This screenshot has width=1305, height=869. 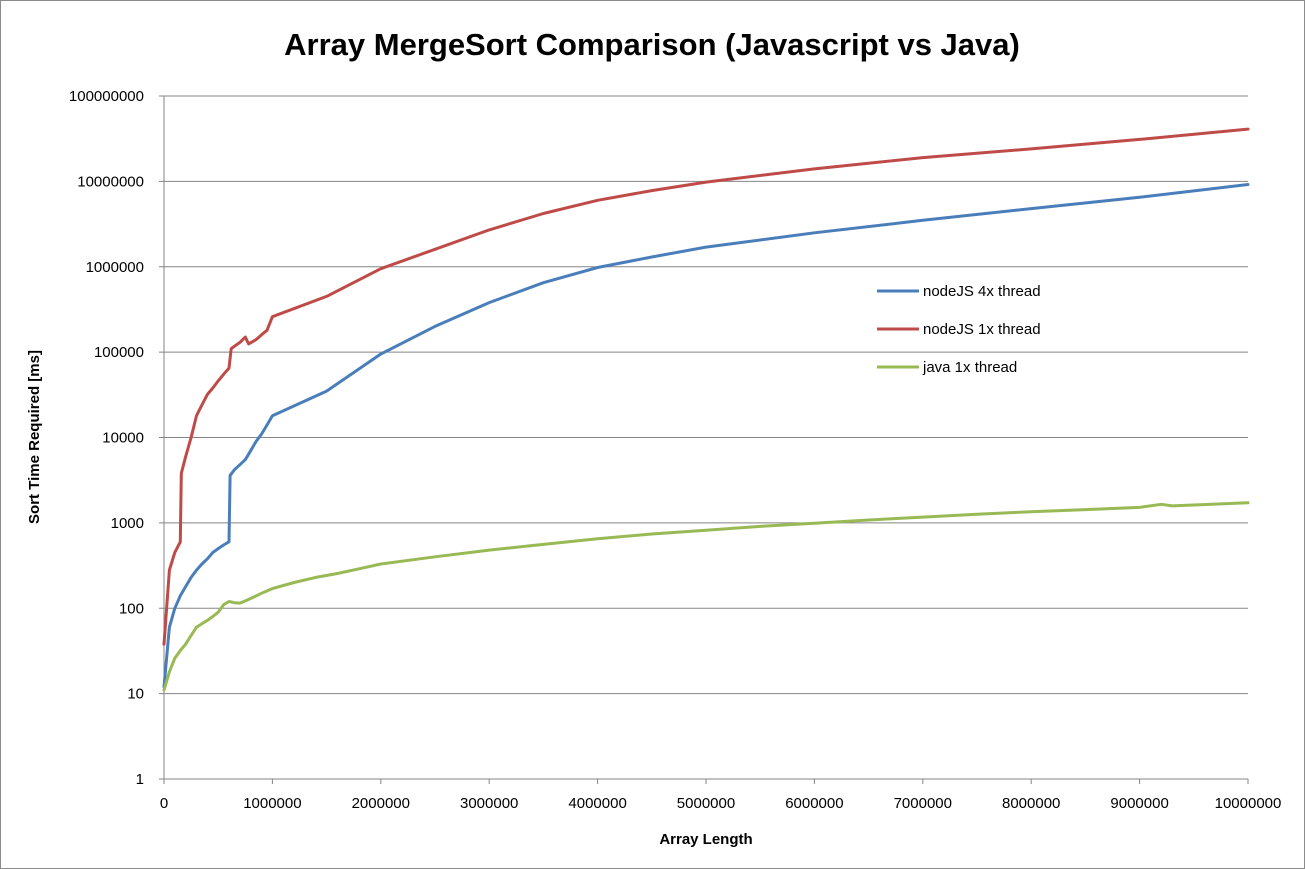 I want to click on x-tick-label: 8000000, so click(x=1031, y=803).